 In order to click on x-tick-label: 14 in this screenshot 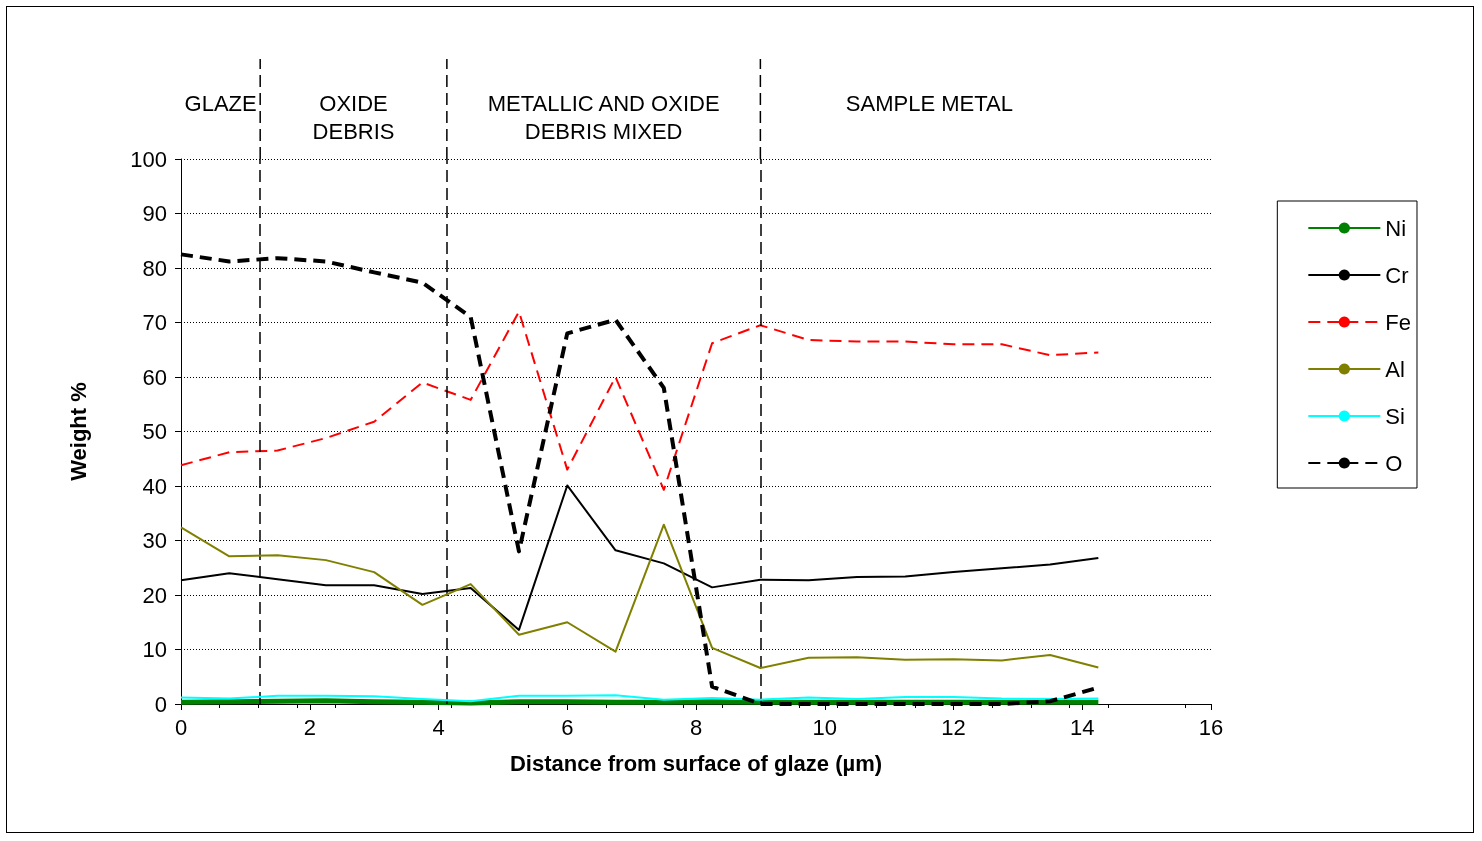, I will do `click(1082, 727)`.